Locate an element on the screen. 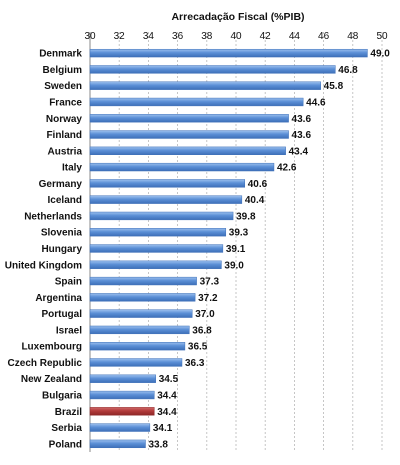  value-label: 36.8 is located at coordinates (202, 330).